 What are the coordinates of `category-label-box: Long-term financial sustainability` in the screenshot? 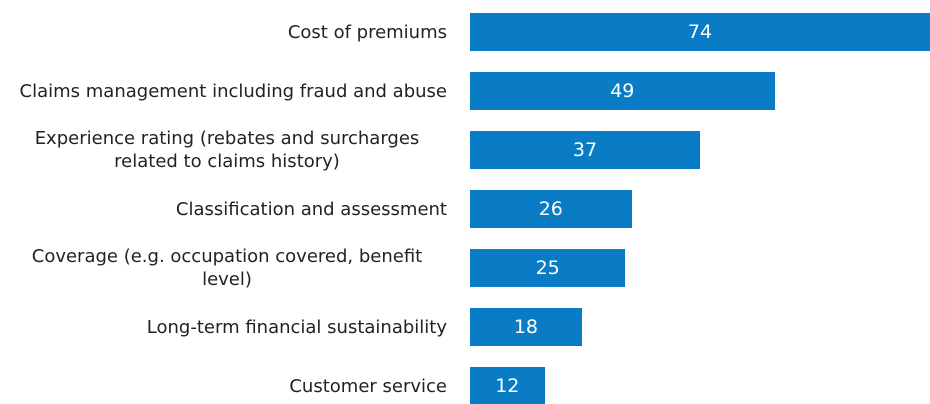 It's located at (223, 327).